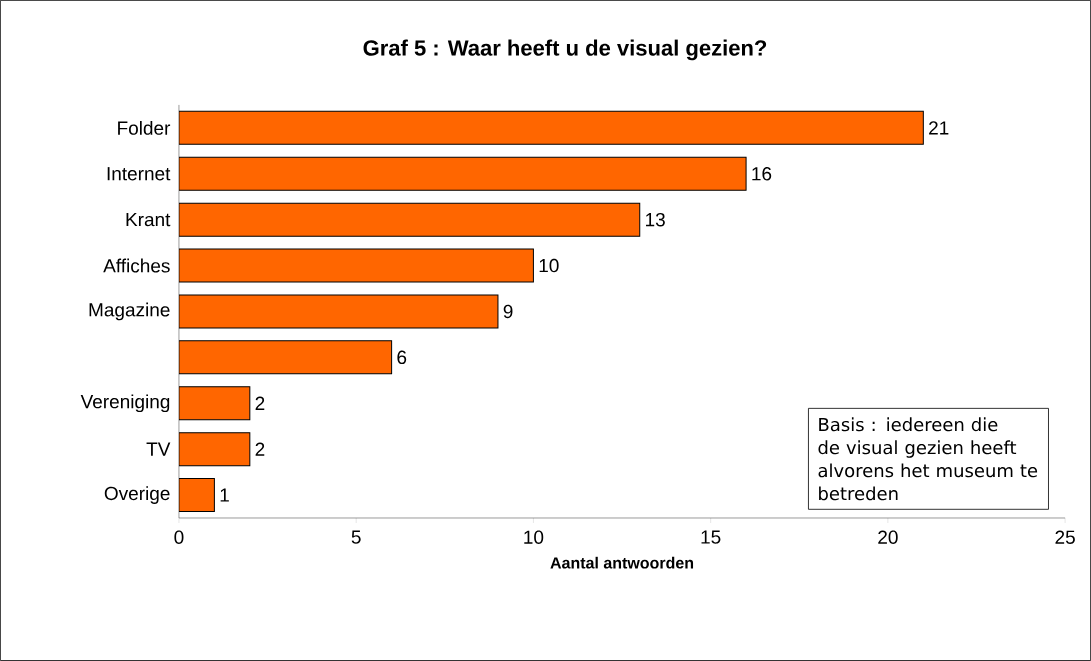  What do you see at coordinates (1065, 537) in the screenshot?
I see `x-tick-label: 25` at bounding box center [1065, 537].